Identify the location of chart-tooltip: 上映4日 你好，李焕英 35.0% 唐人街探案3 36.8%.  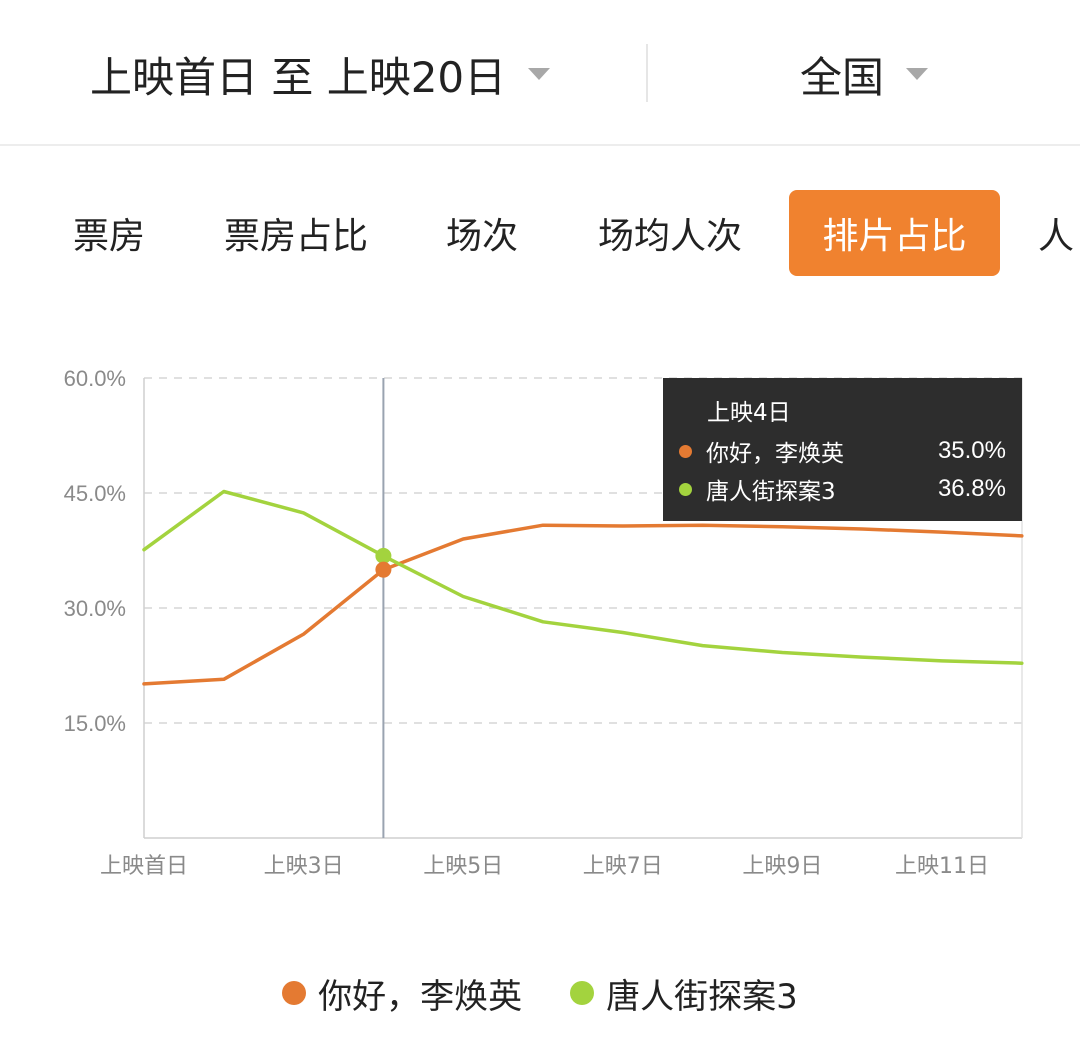
(842, 449).